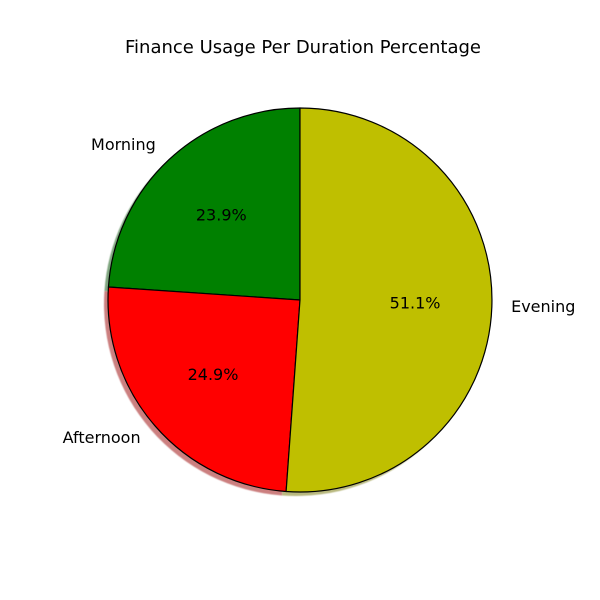  What do you see at coordinates (221, 214) in the screenshot?
I see `slice-value-label-morning: 23.9%` at bounding box center [221, 214].